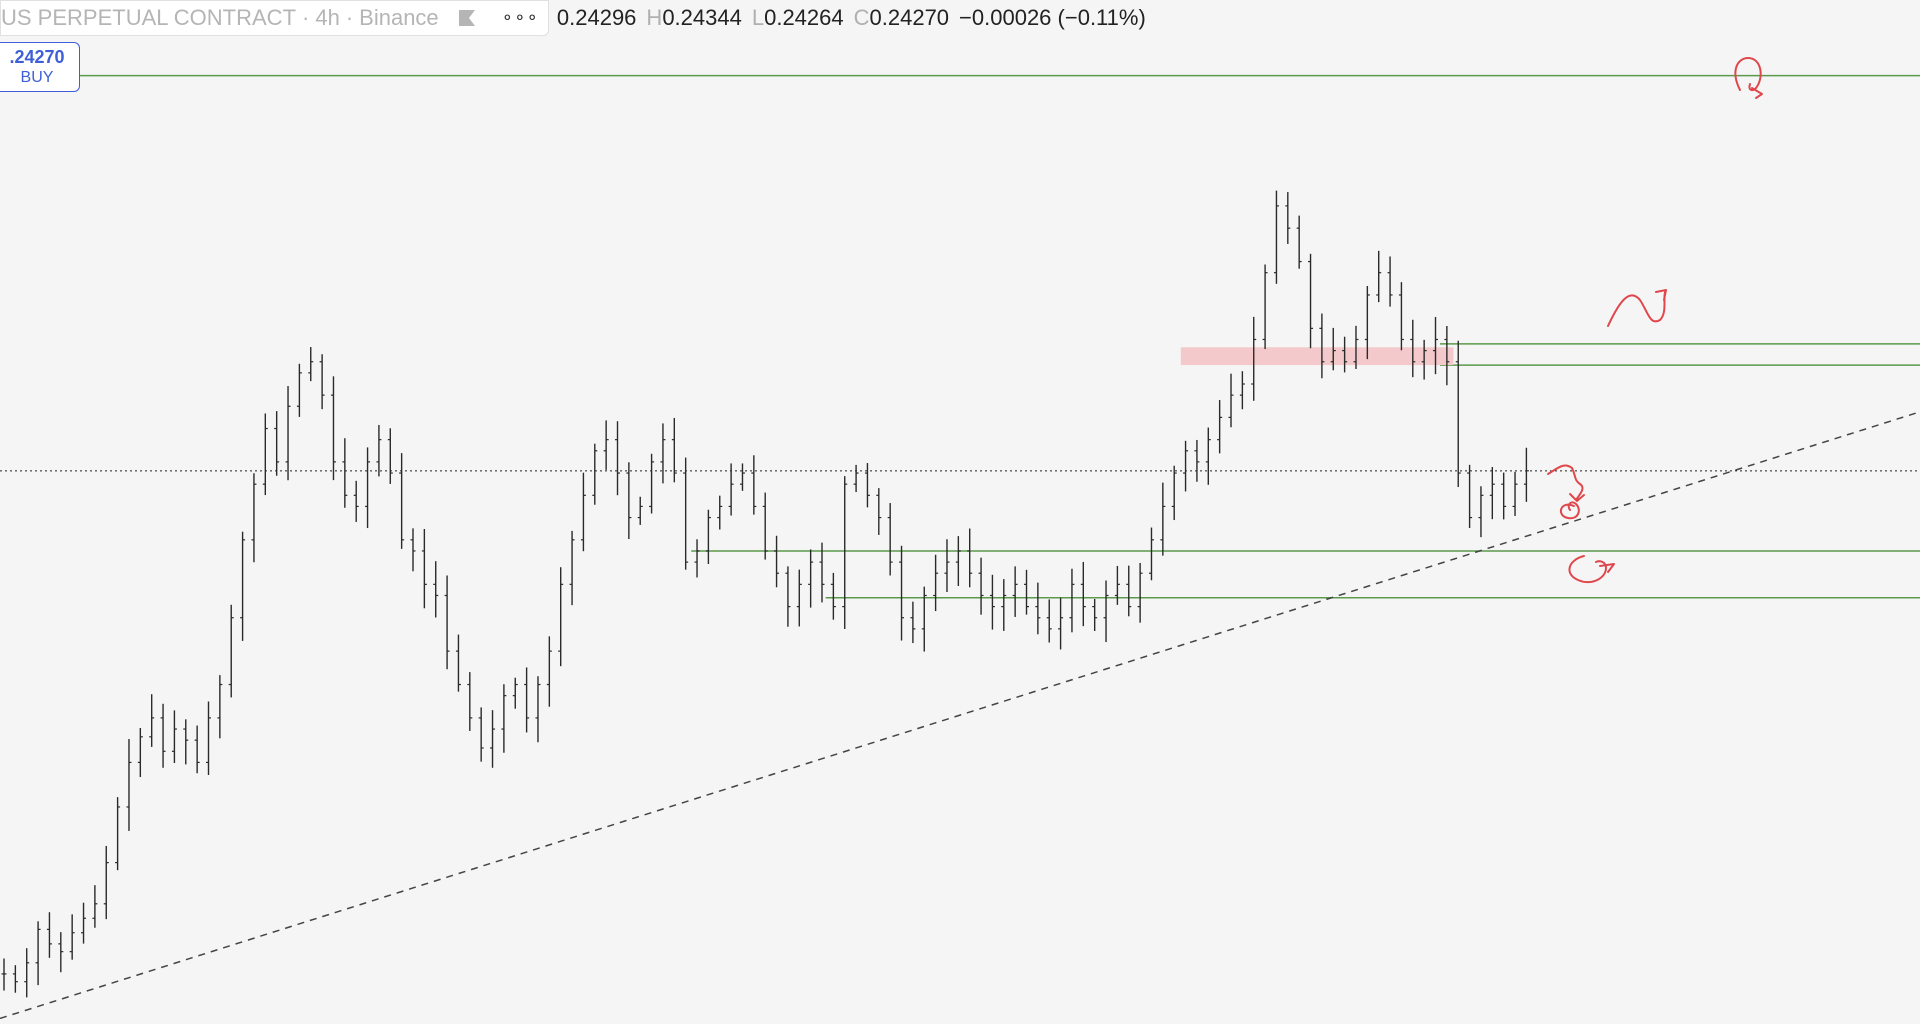 Image resolution: width=1920 pixels, height=1024 pixels. I want to click on buy-button: .24270 BUY, so click(40, 67).